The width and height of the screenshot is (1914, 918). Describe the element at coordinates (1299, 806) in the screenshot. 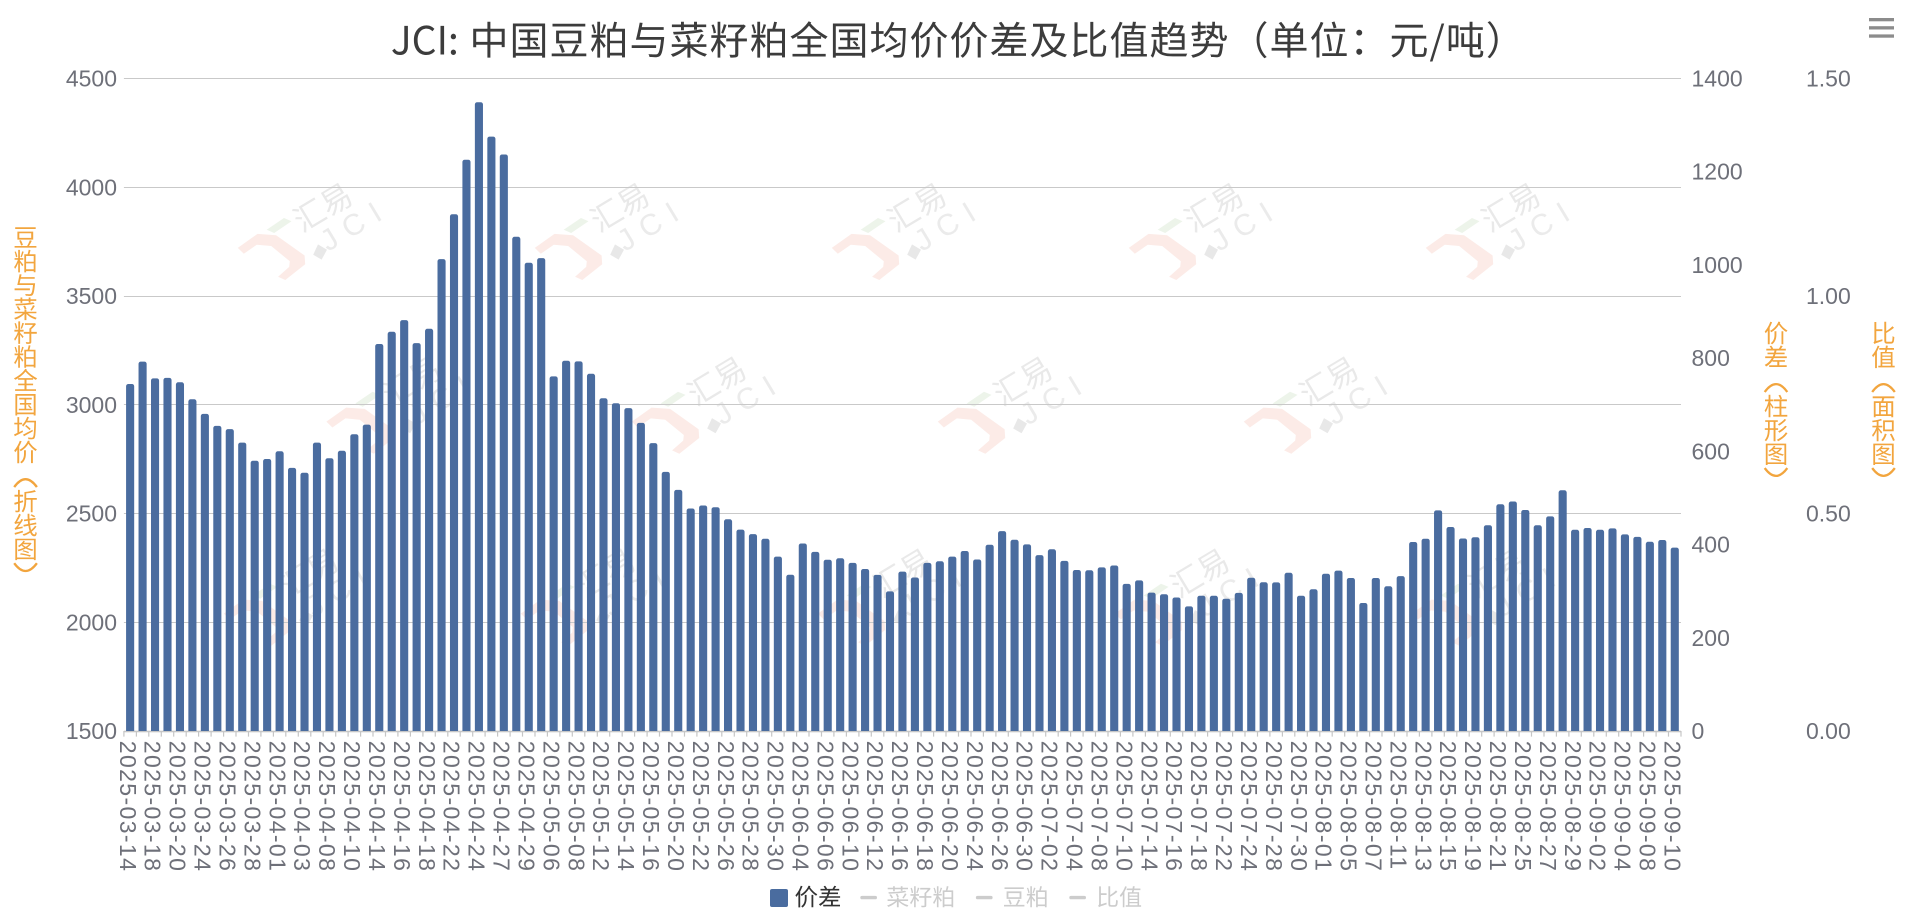

I see `svg-text: 2025-07-30` at that location.